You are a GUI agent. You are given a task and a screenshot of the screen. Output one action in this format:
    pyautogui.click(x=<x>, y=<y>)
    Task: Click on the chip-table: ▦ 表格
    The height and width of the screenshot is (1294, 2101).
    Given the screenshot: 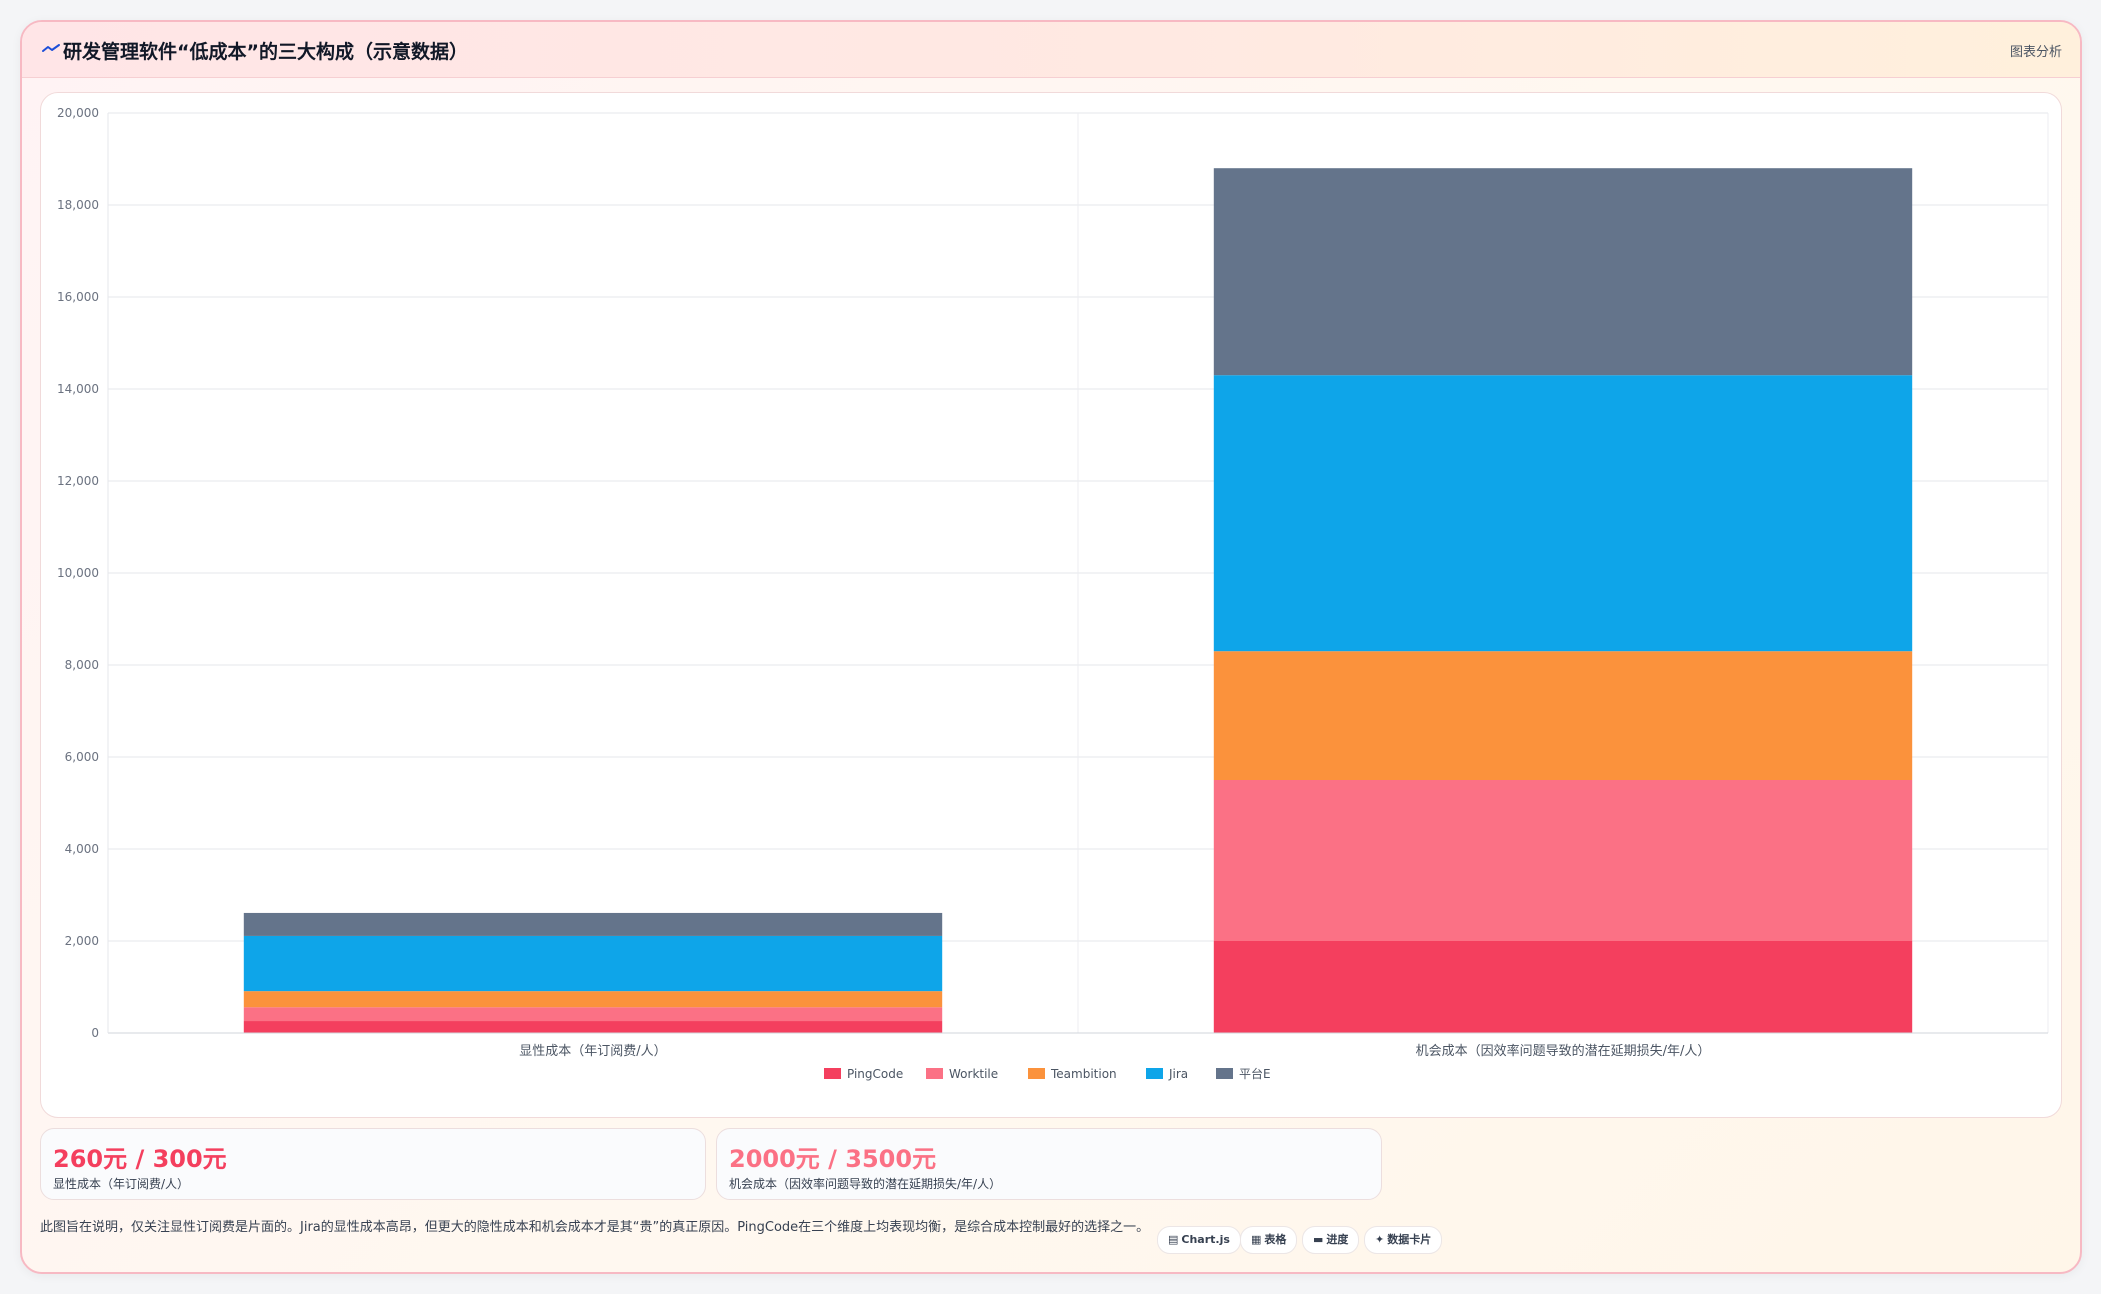 What is the action you would take?
    pyautogui.click(x=1269, y=1240)
    